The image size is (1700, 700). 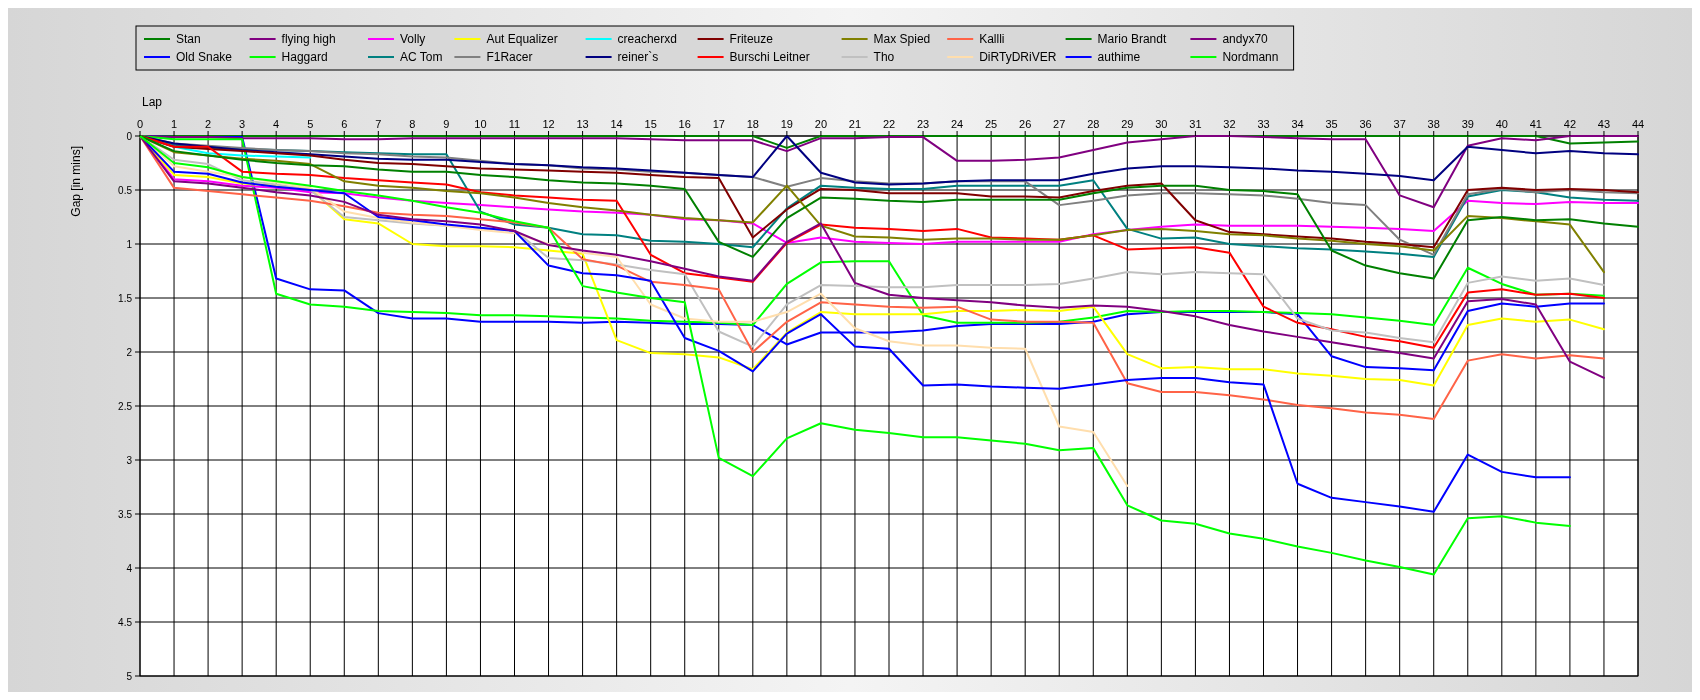 I want to click on x-tick-label: 38, so click(x=1433, y=124).